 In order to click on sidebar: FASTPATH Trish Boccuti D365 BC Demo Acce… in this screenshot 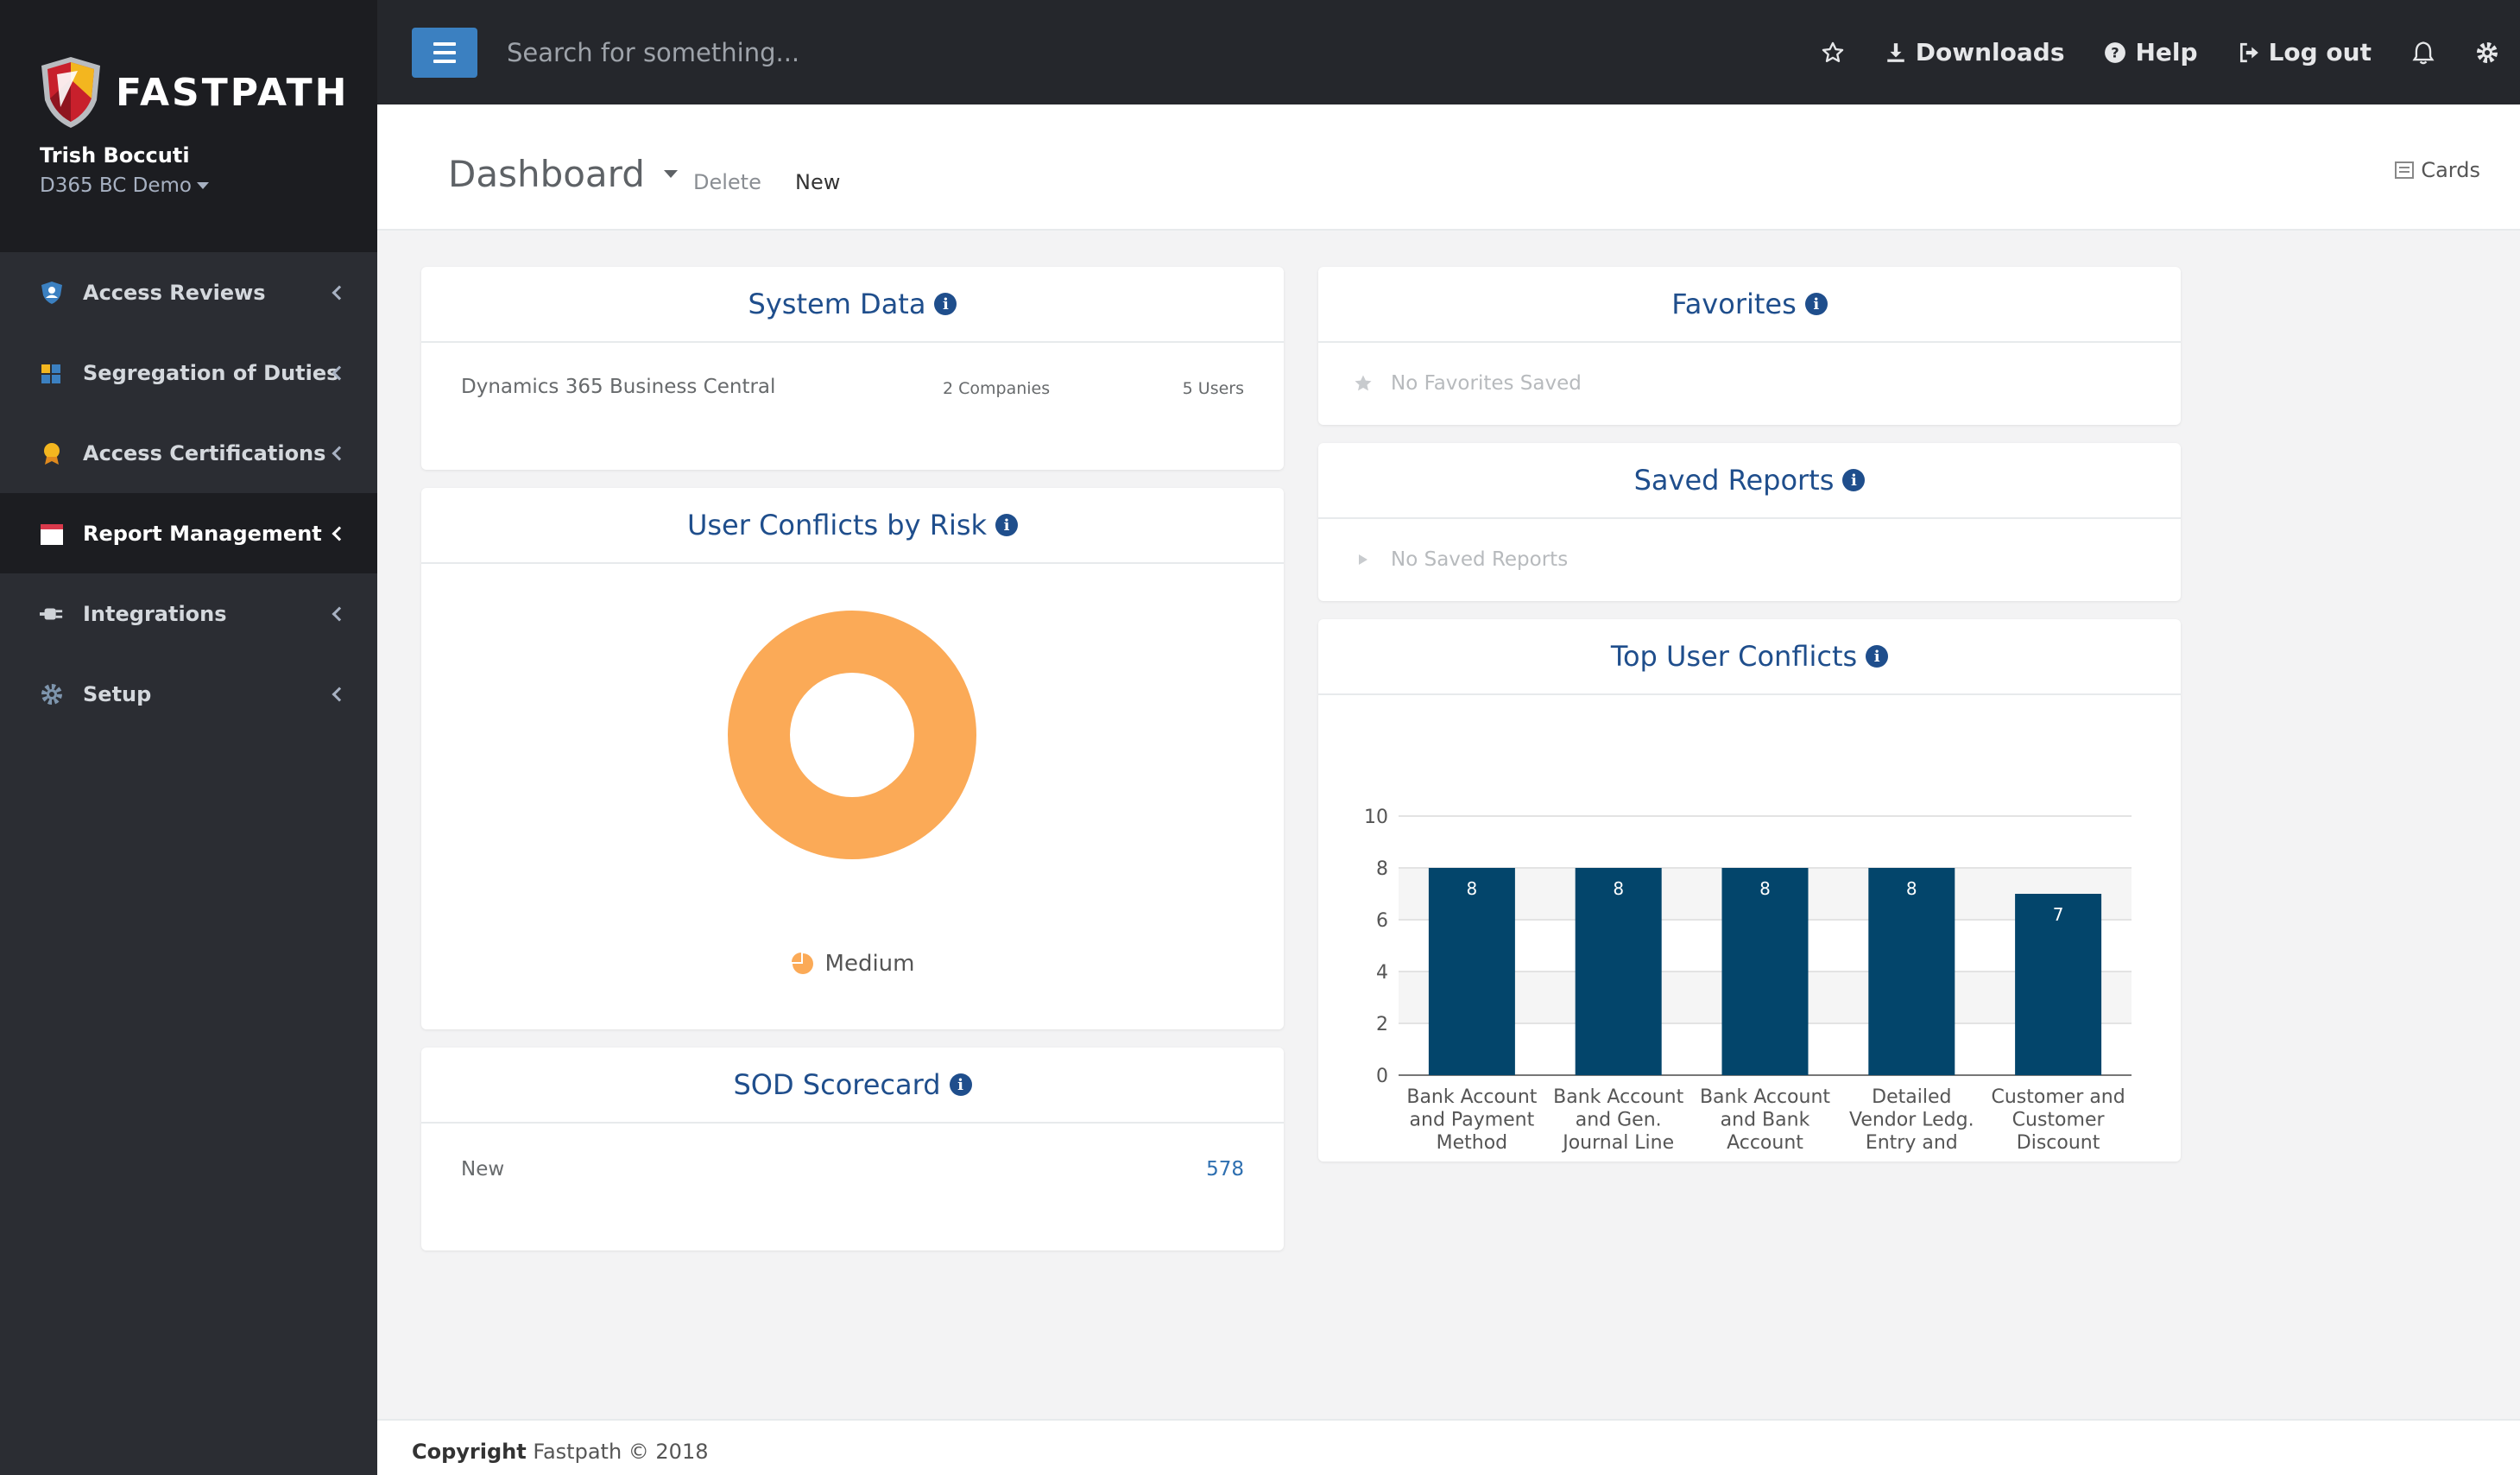, I will do `click(189, 737)`.